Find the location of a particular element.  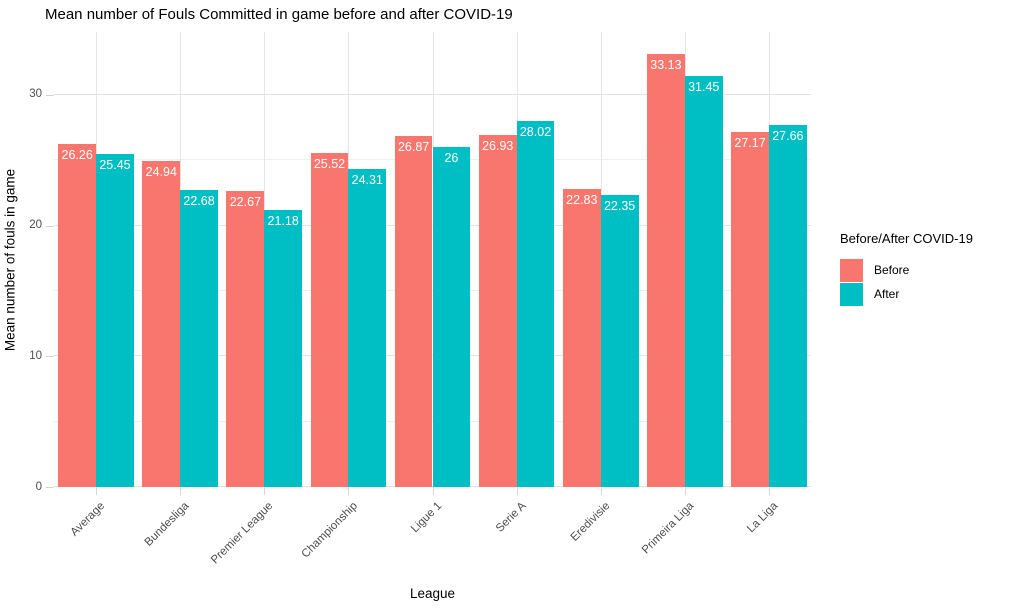

bar-value-label: 31.45 is located at coordinates (704, 86).